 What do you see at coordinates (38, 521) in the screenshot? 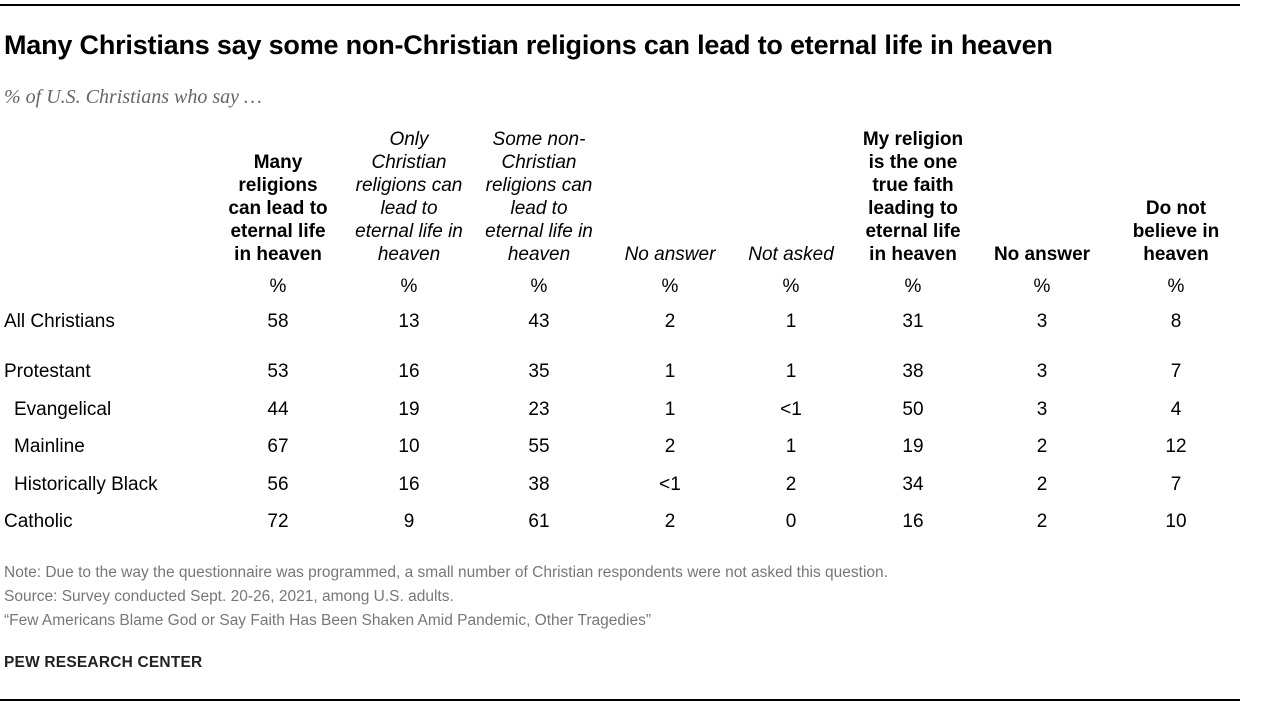
I see `row-label: Catholic` at bounding box center [38, 521].